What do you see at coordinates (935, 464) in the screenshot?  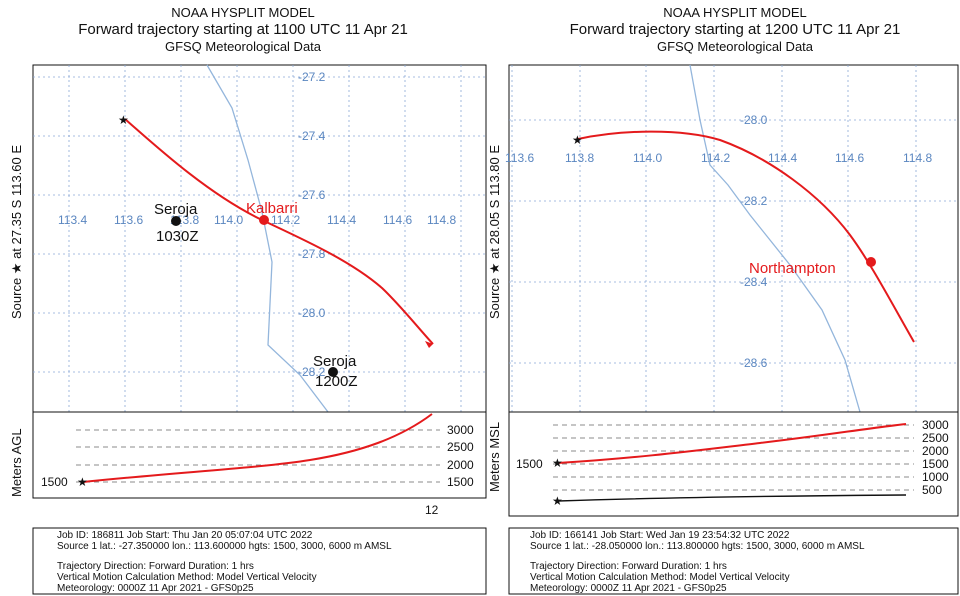 I see `right-height-tick: 1500` at bounding box center [935, 464].